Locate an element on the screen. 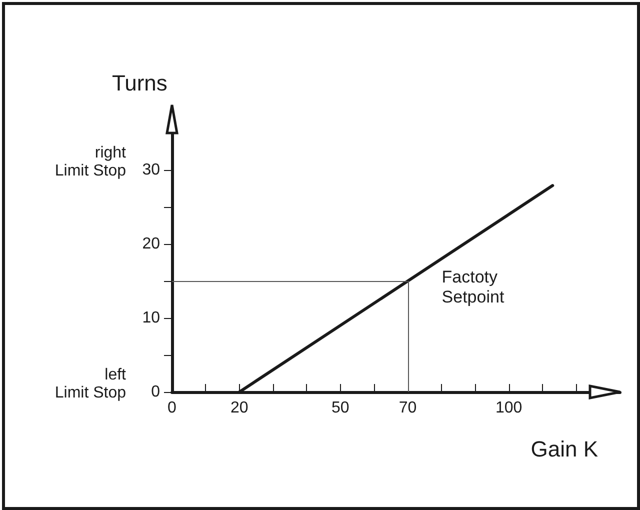 The width and height of the screenshot is (640, 510). y-axis-title: Turns is located at coordinates (140, 83).